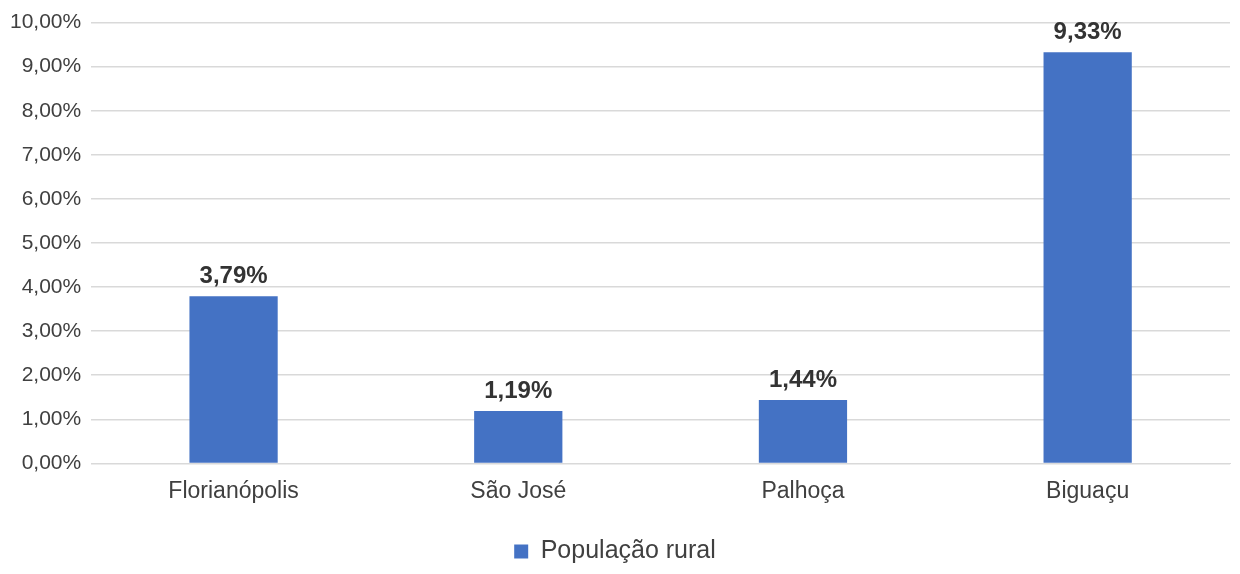  I want to click on data-label: 1,44%, so click(802, 378).